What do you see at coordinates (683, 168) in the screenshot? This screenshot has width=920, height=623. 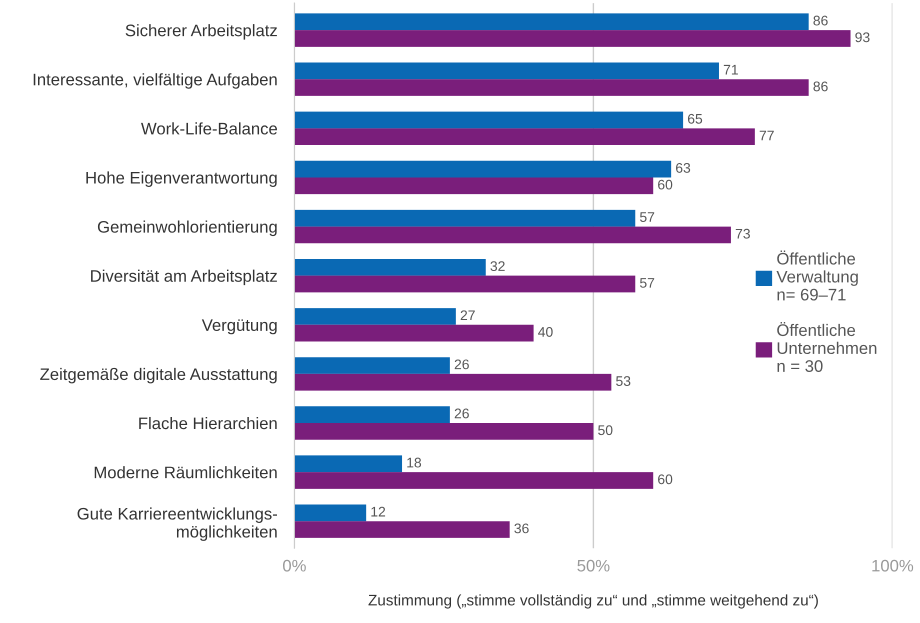 I see `data-label: 63` at bounding box center [683, 168].